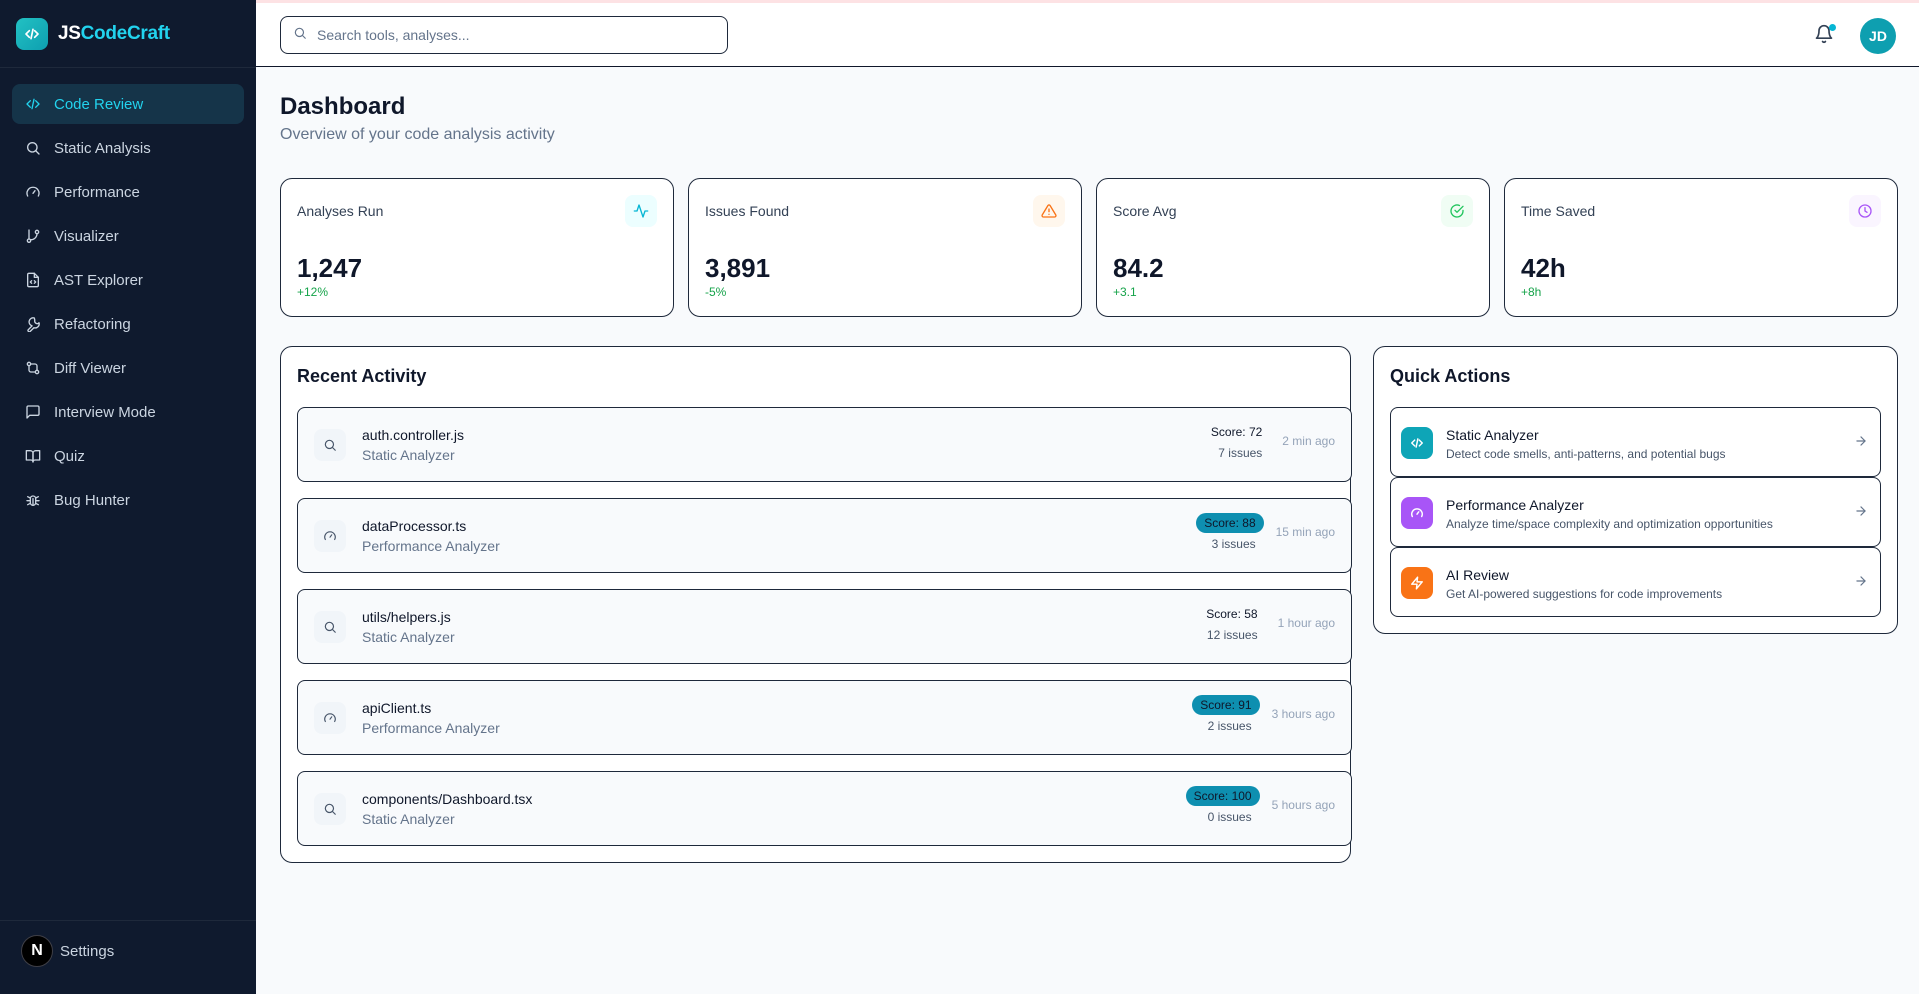 This screenshot has width=1919, height=994. Describe the element at coordinates (413, 435) in the screenshot. I see `activity-file: auth.controller.js` at that location.